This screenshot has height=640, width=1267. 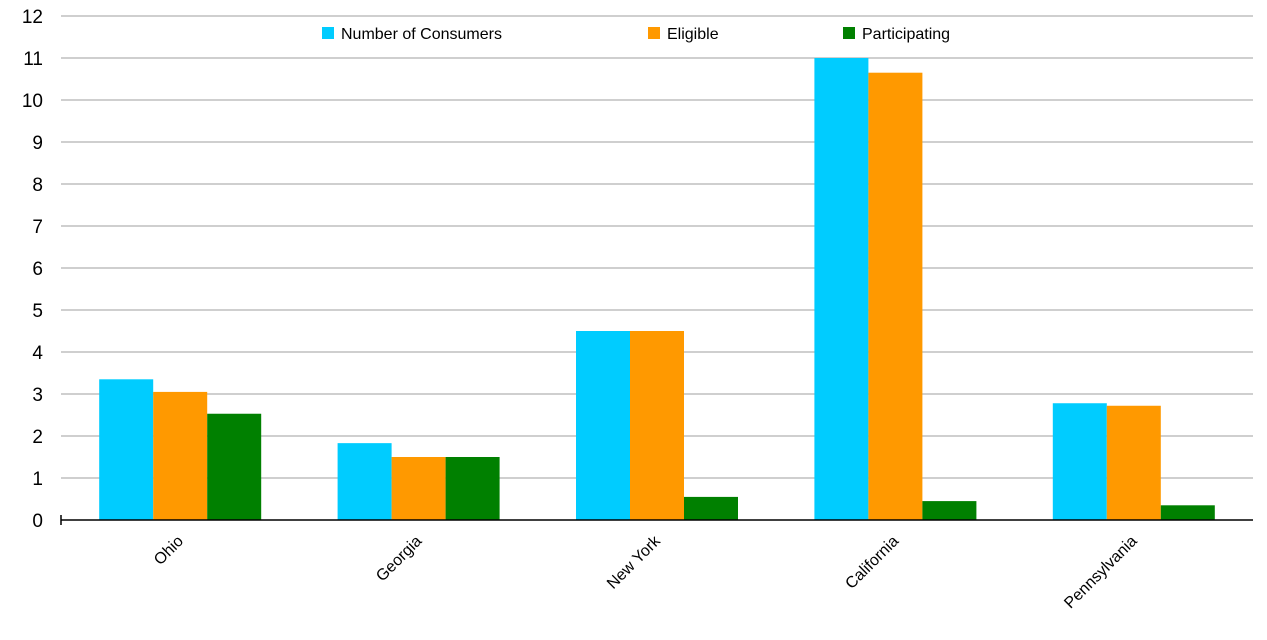 I want to click on y-tick-label: 1, so click(x=37, y=479).